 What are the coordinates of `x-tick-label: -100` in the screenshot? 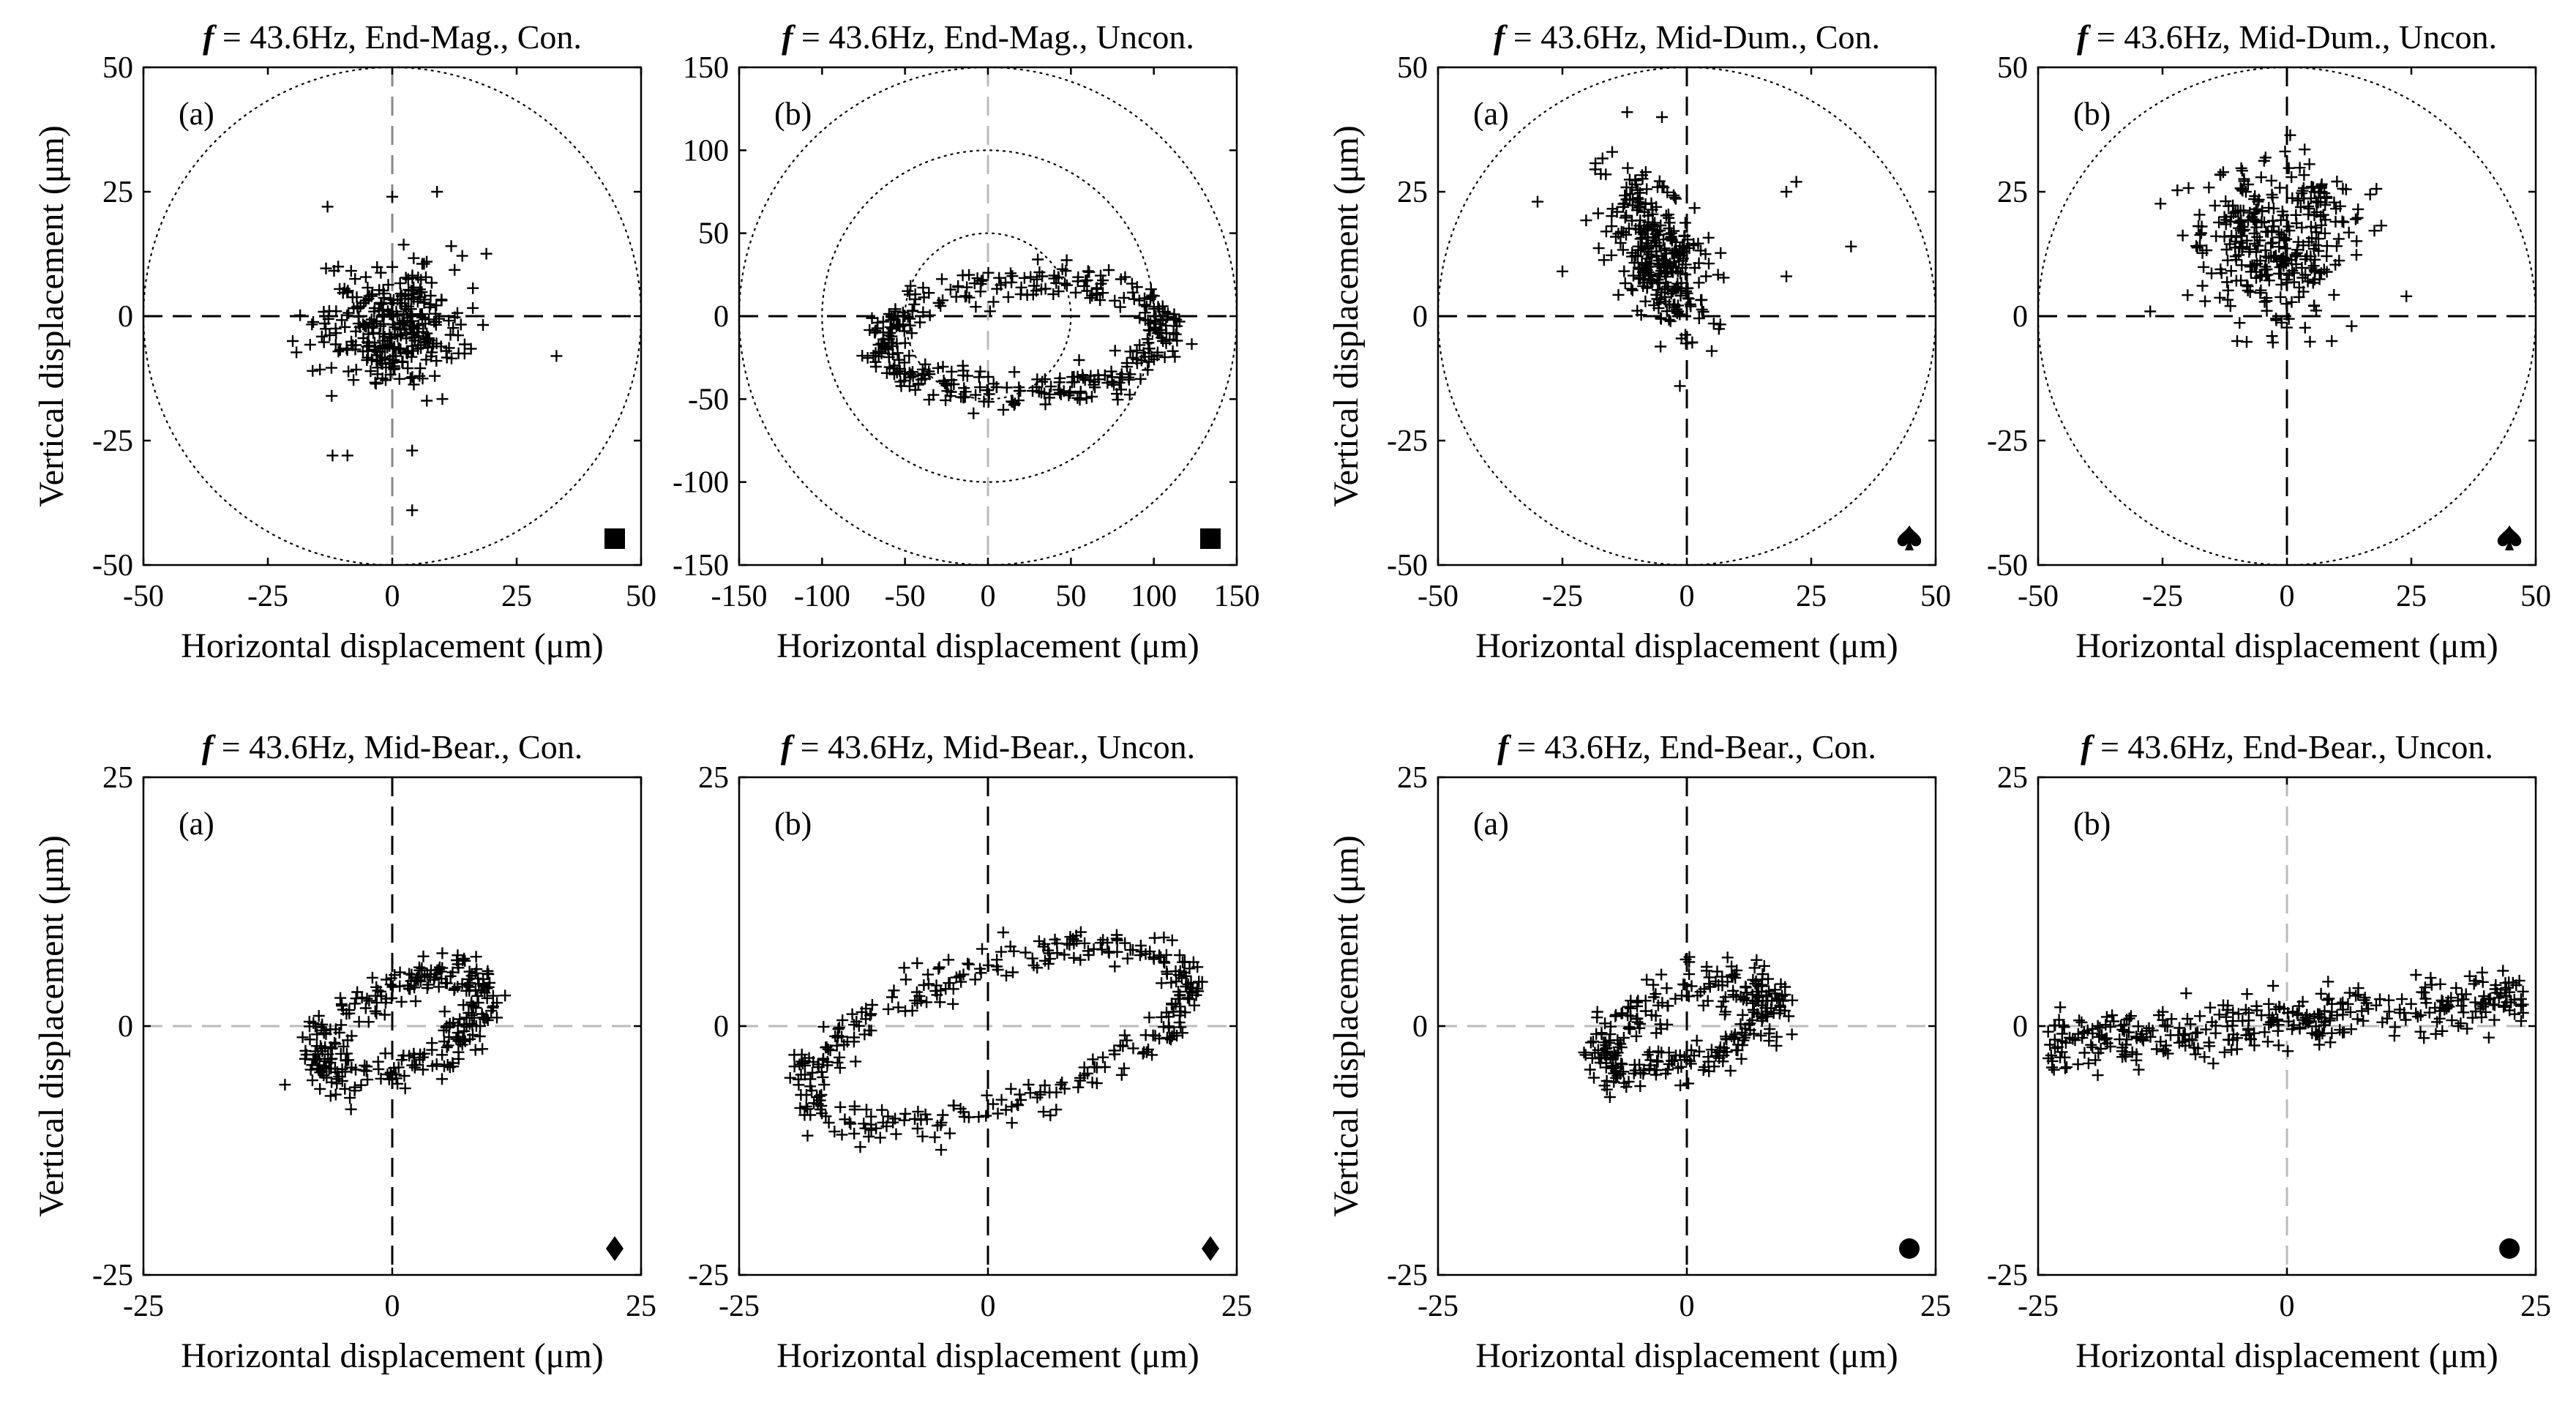 It's located at (822, 596).